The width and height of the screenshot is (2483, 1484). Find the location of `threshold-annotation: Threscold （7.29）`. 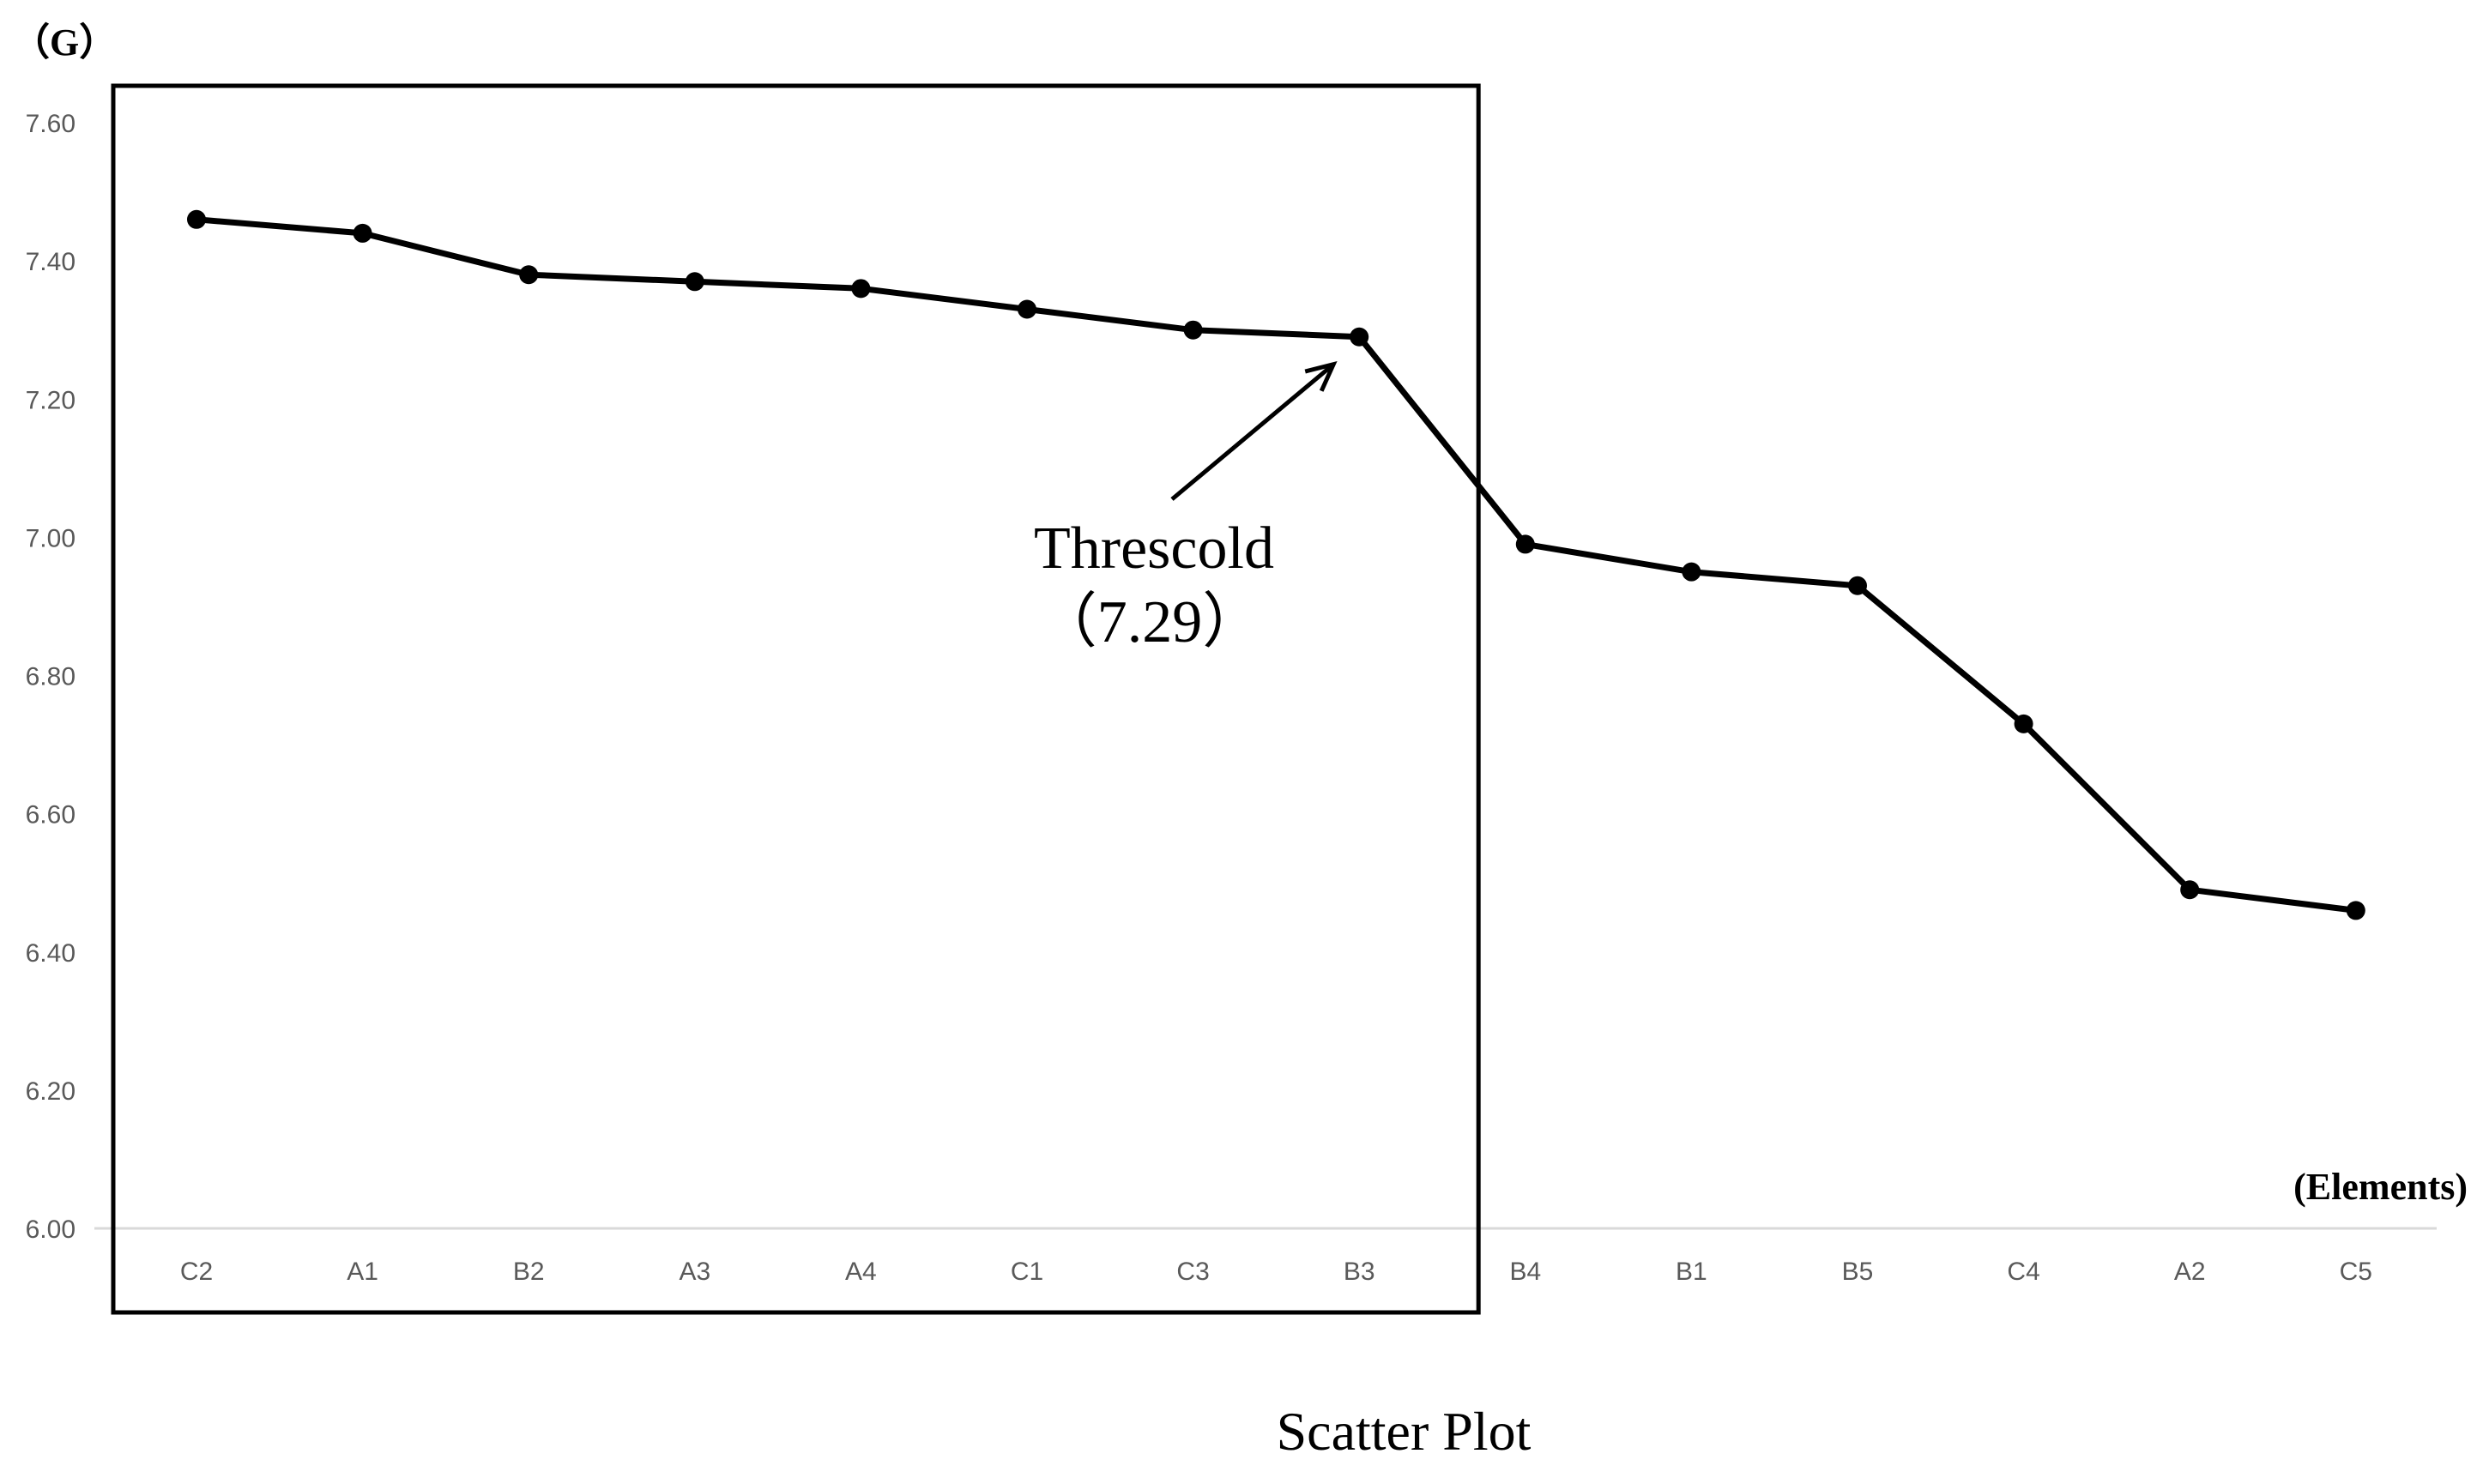

threshold-annotation: Threscold （7.29） is located at coordinates (1186, 508).